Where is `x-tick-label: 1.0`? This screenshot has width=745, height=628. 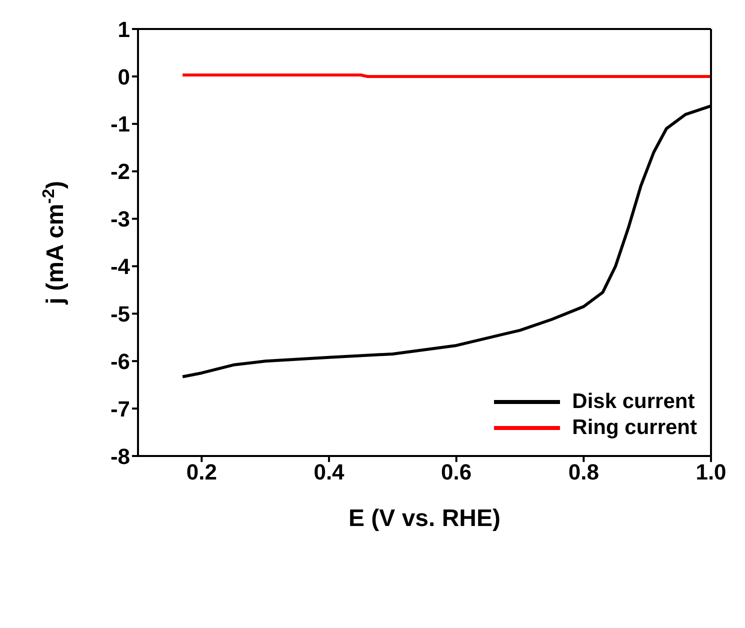
x-tick-label: 1.0 is located at coordinates (711, 472).